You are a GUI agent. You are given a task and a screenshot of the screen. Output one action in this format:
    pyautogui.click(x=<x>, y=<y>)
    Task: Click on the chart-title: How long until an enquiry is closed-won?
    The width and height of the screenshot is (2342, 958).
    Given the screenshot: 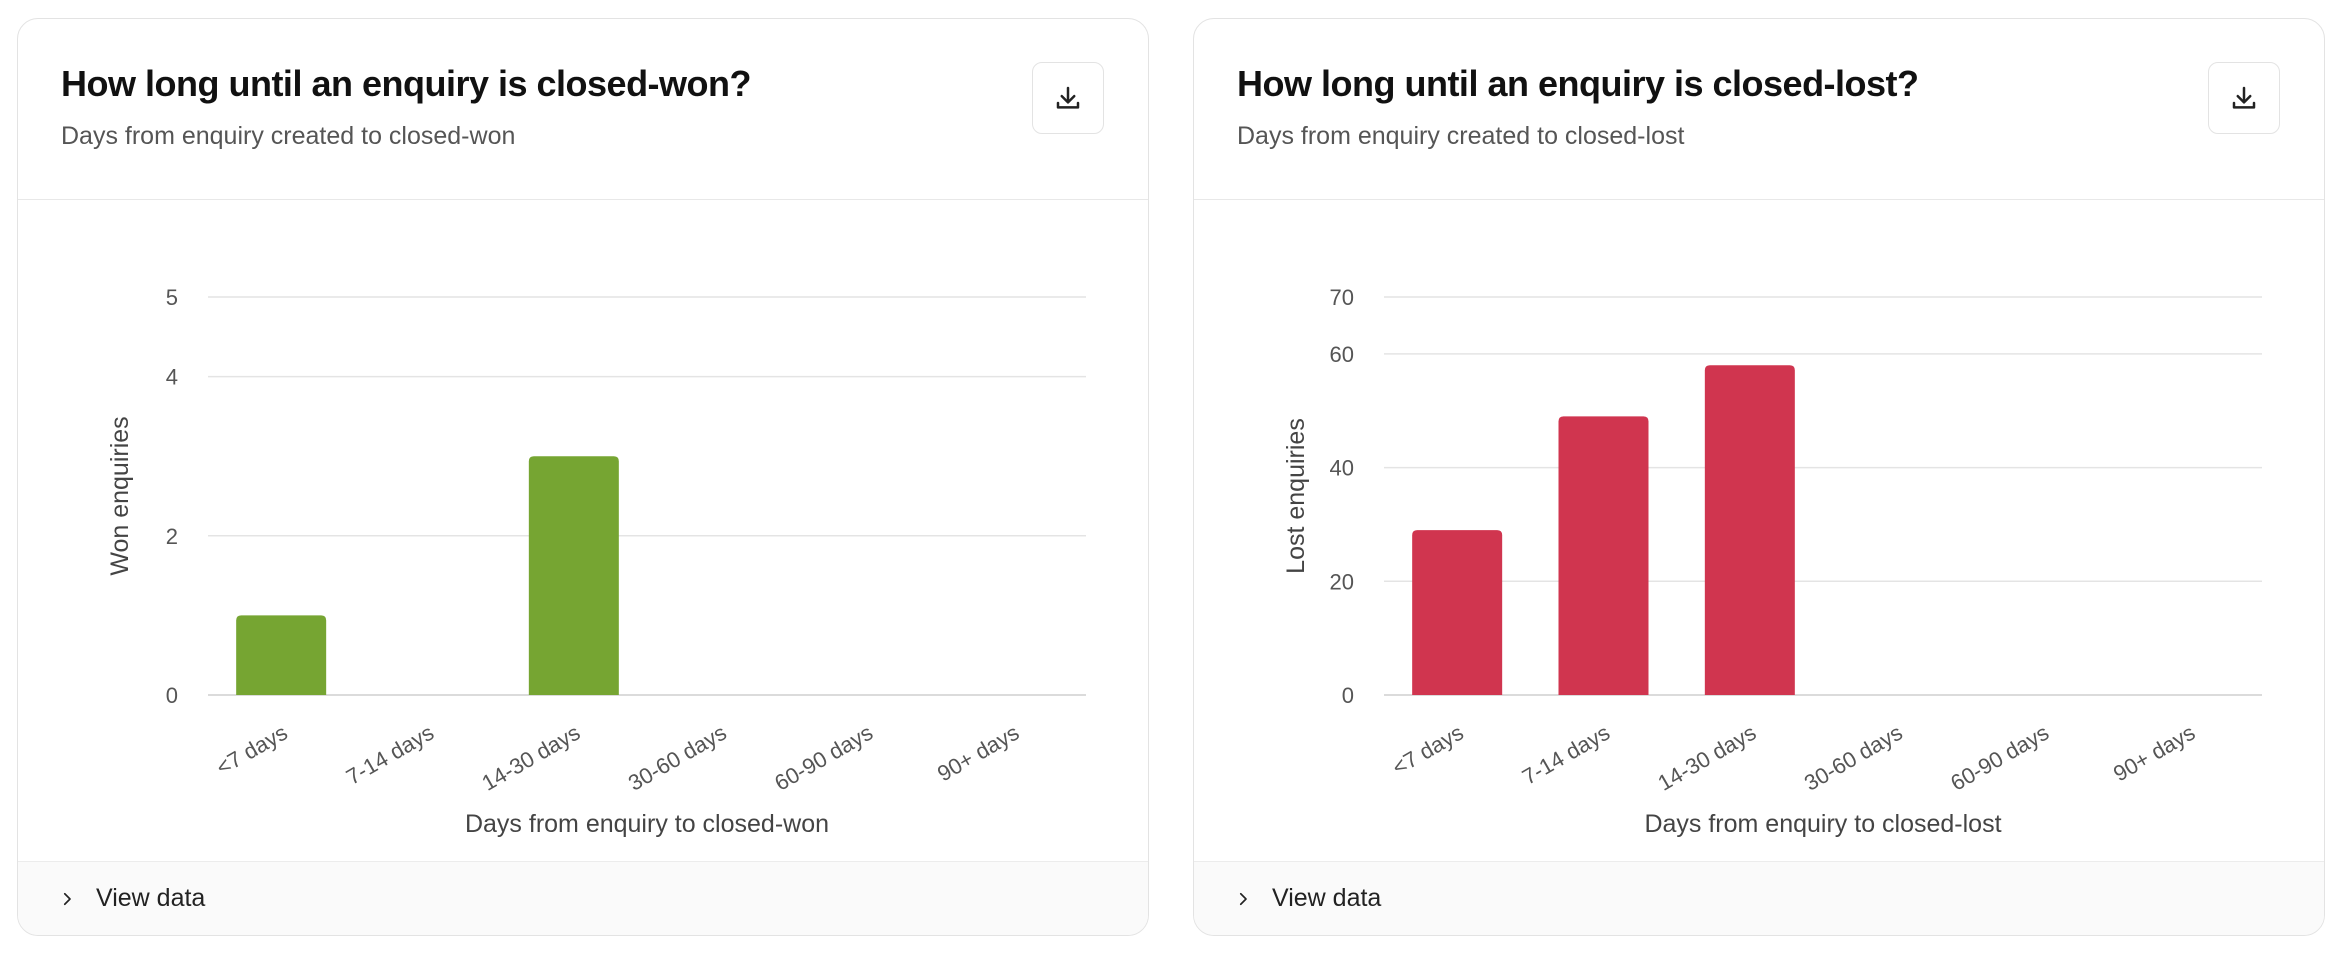 What is the action you would take?
    pyautogui.click(x=406, y=83)
    